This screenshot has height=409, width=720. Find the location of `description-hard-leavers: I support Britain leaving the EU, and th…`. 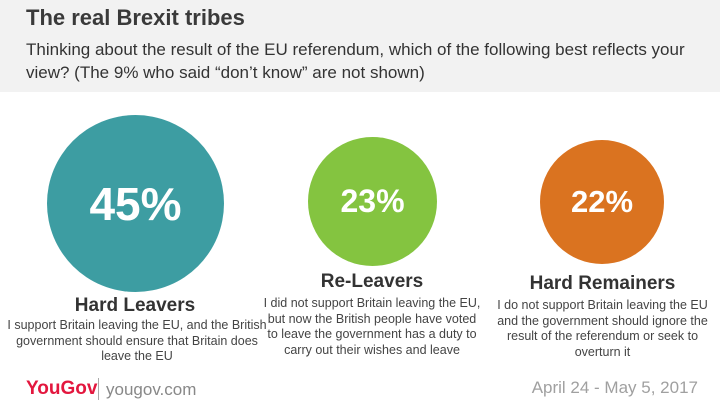

description-hard-leavers: I support Britain leaving the EU, and th… is located at coordinates (137, 340).